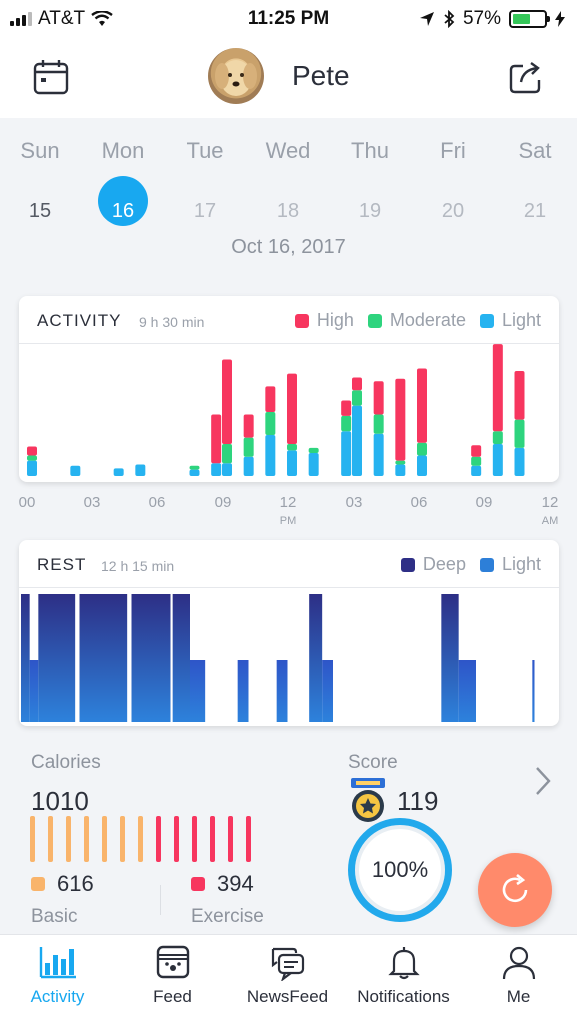 The width and height of the screenshot is (577, 1024). What do you see at coordinates (288, 78) in the screenshot?
I see `app-header: Pete` at bounding box center [288, 78].